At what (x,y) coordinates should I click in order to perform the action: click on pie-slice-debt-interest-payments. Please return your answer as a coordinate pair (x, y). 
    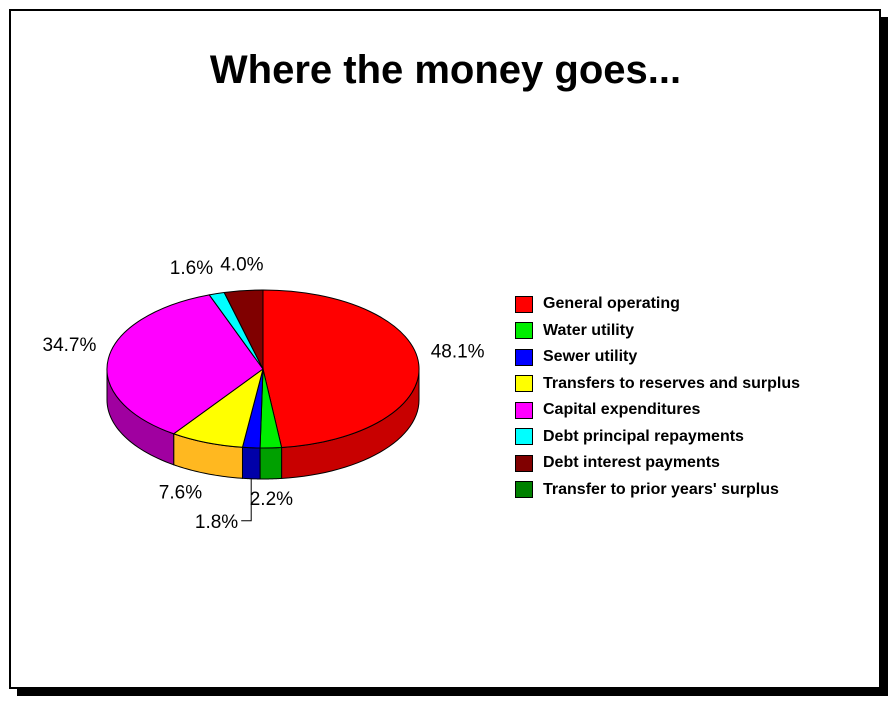
    Looking at the image, I should click on (243, 329).